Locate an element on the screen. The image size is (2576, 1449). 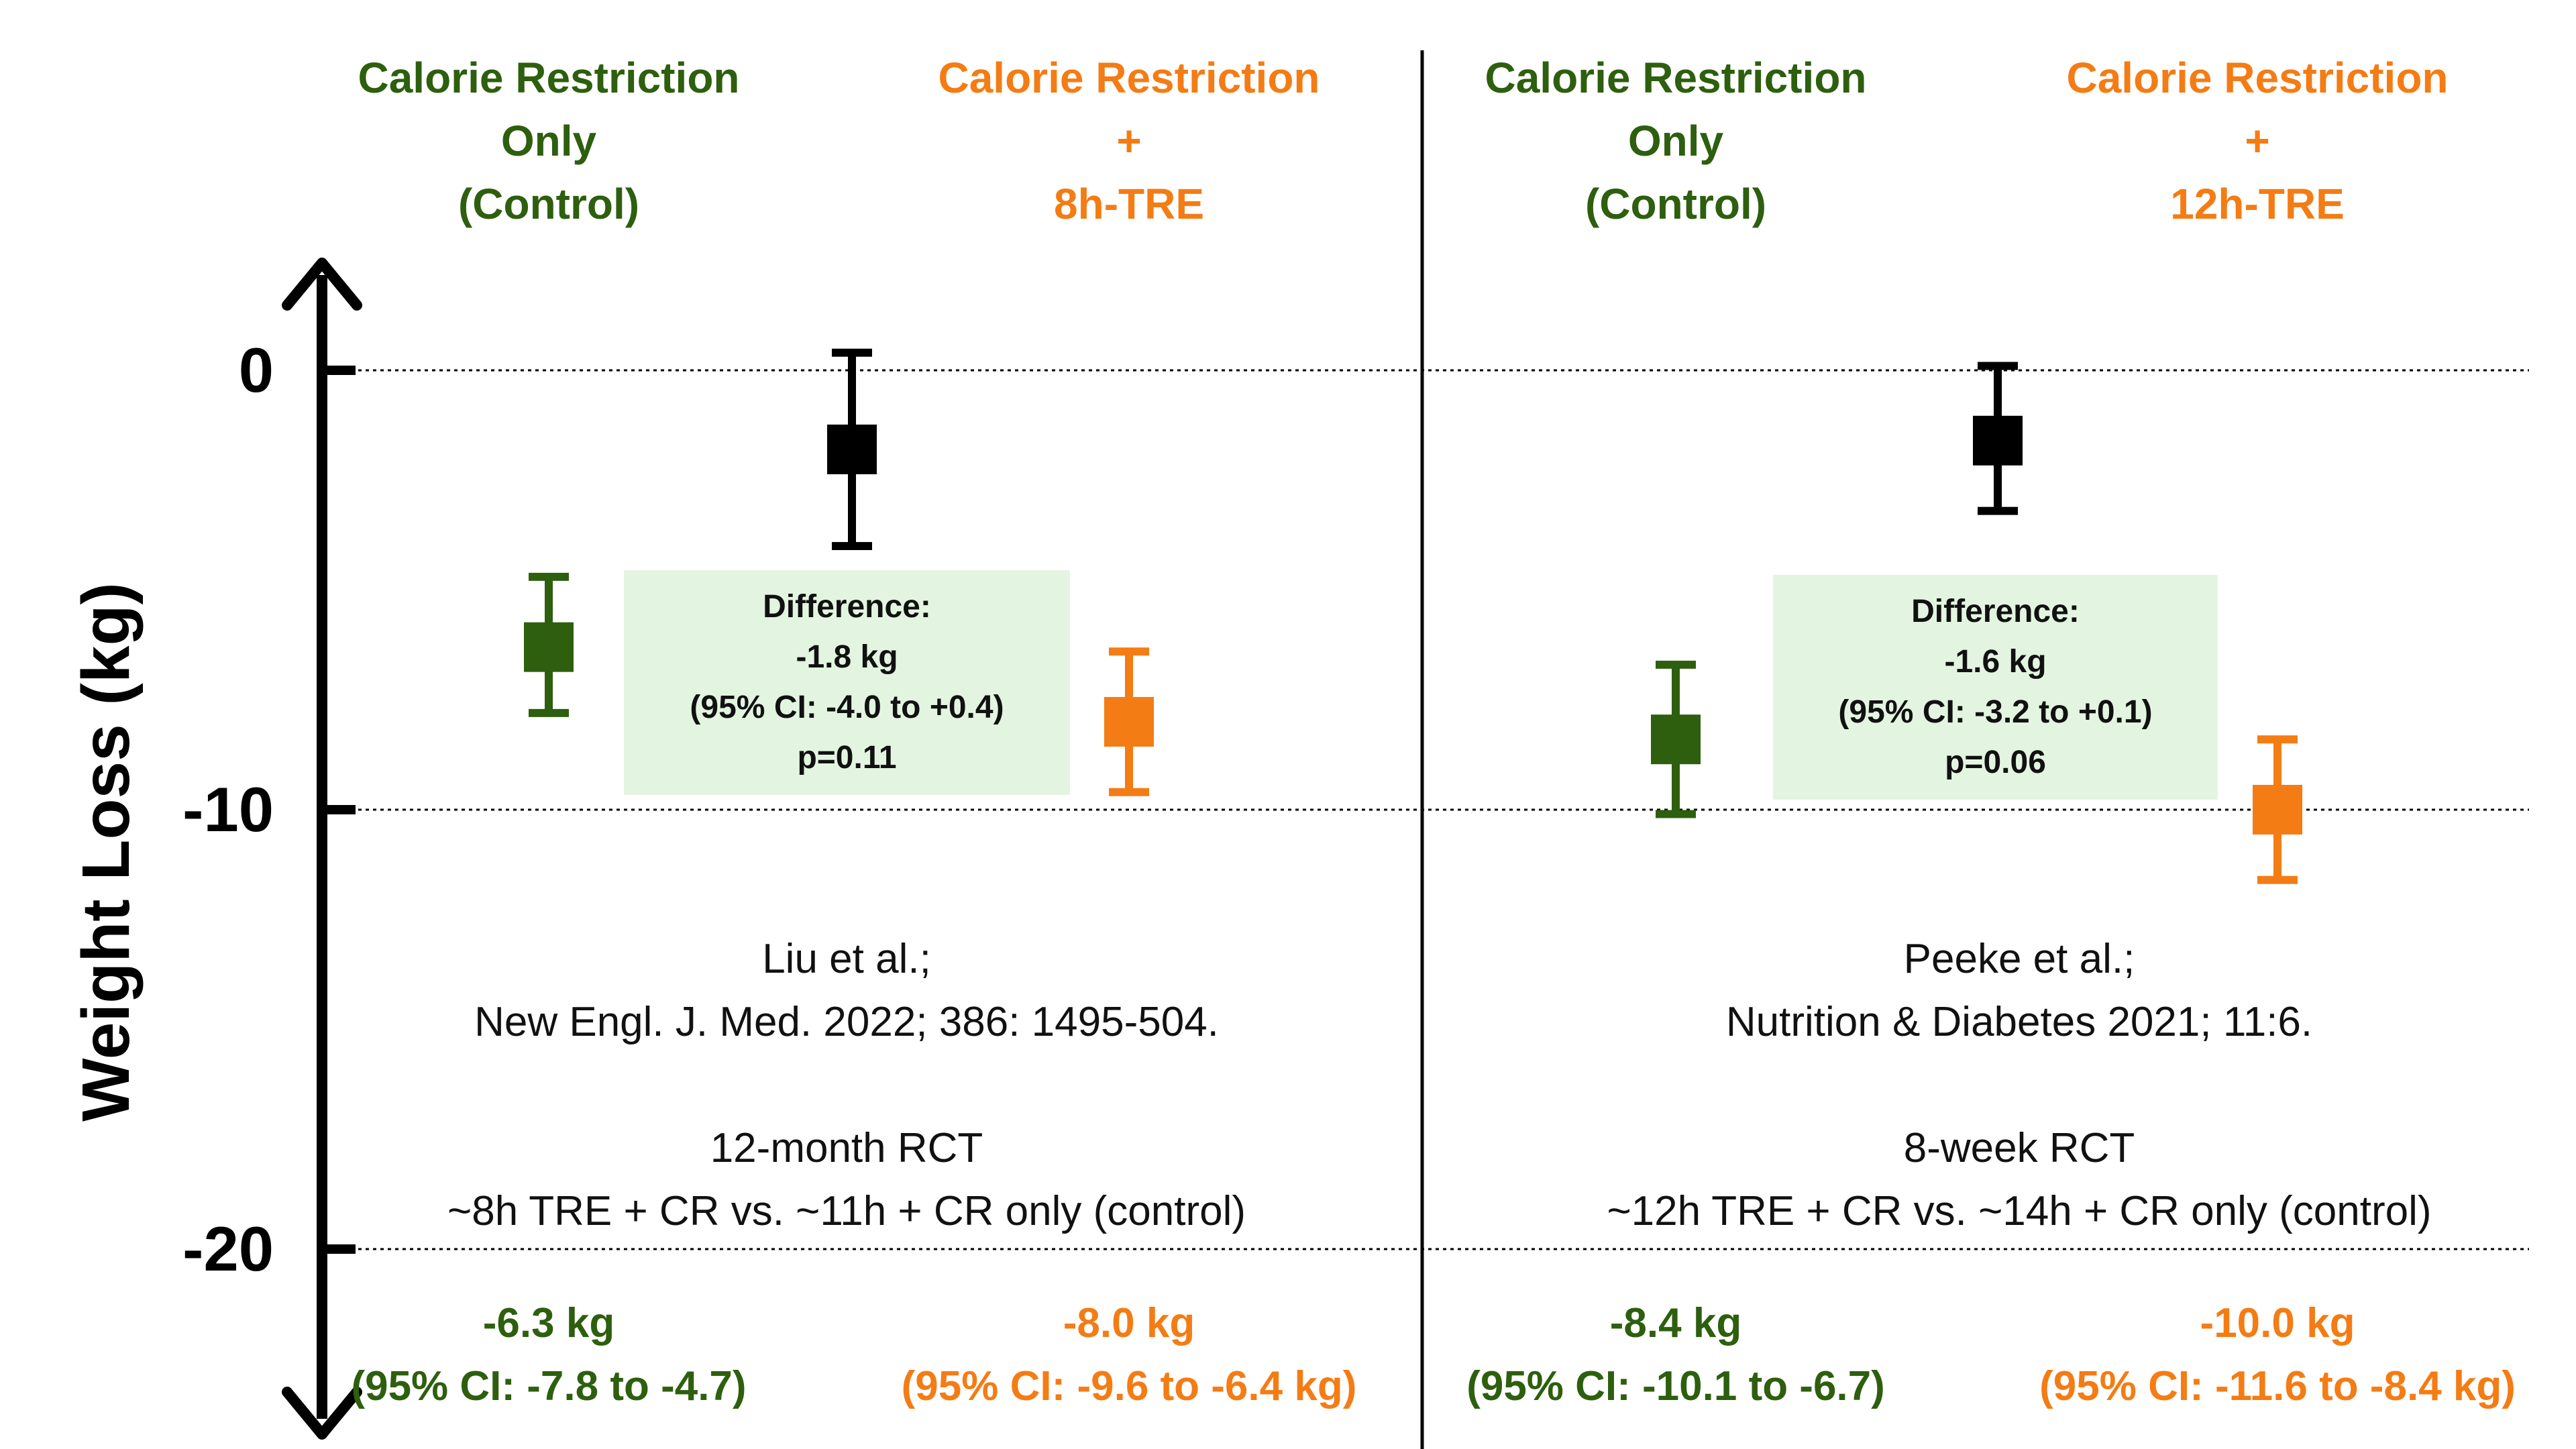
summary-text: (95% CI: -7.8 to -4.7) is located at coordinates (548, 1386).